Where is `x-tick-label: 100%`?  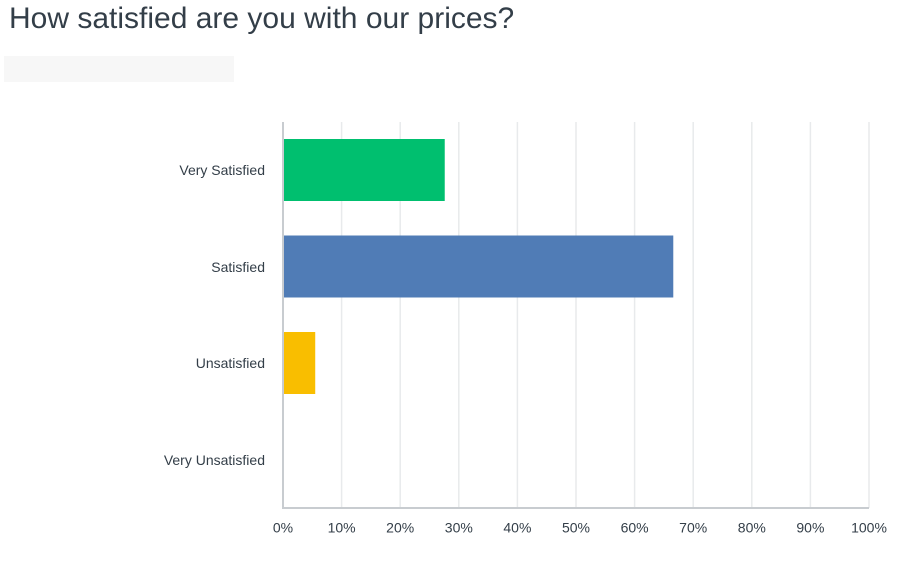
x-tick-label: 100% is located at coordinates (869, 528).